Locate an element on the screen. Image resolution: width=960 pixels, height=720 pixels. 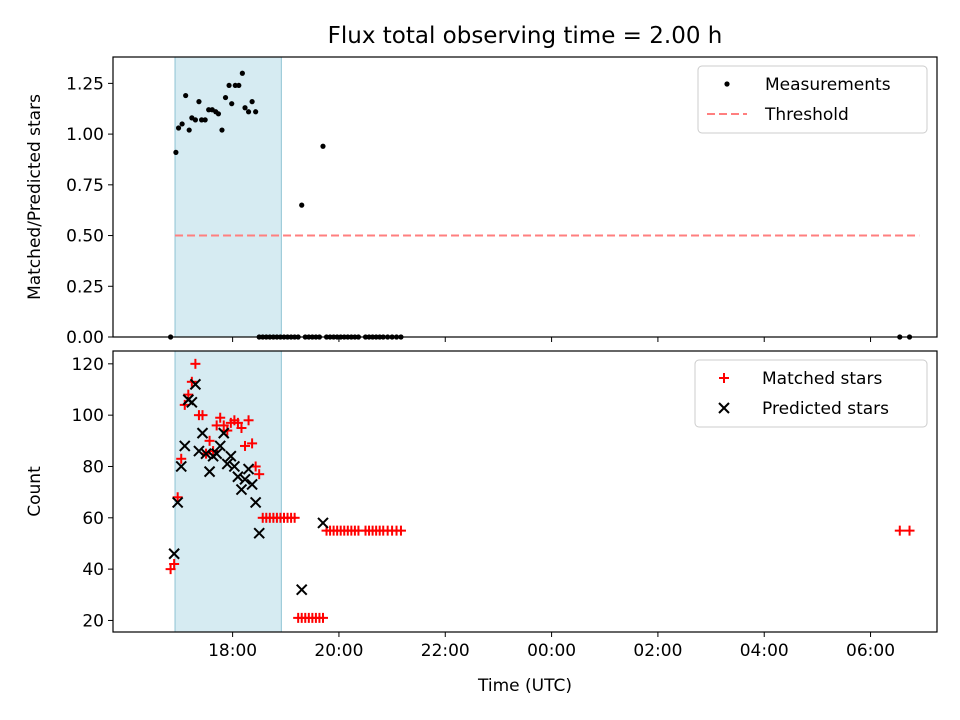
y-tick-label: 80 is located at coordinates (93, 467).